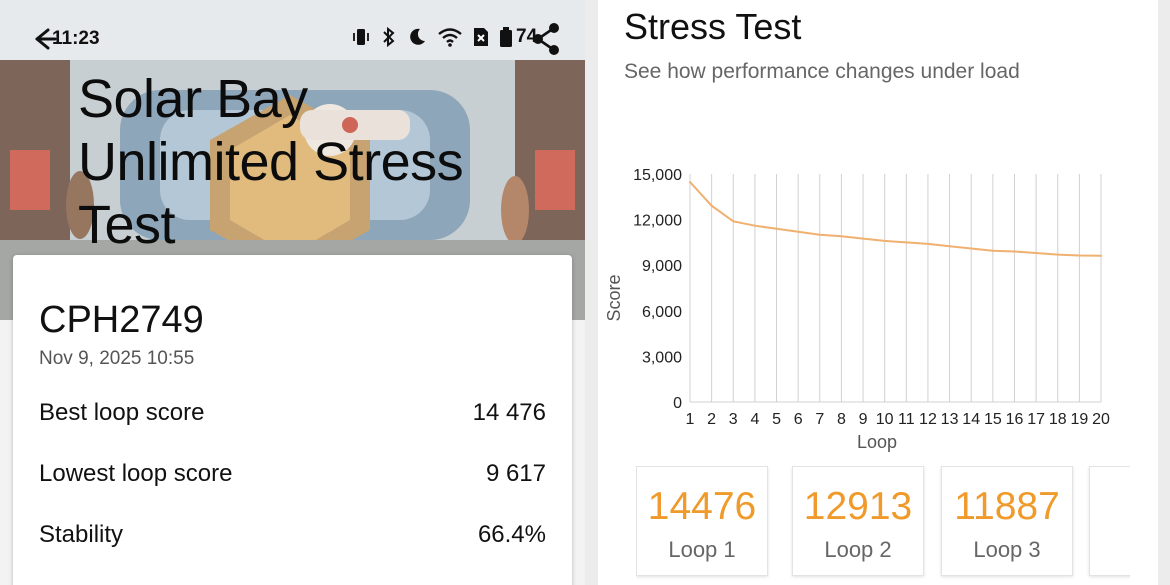 The height and width of the screenshot is (585, 1170). Describe the element at coordinates (1036, 419) in the screenshot. I see `x-tick-label: 17` at that location.